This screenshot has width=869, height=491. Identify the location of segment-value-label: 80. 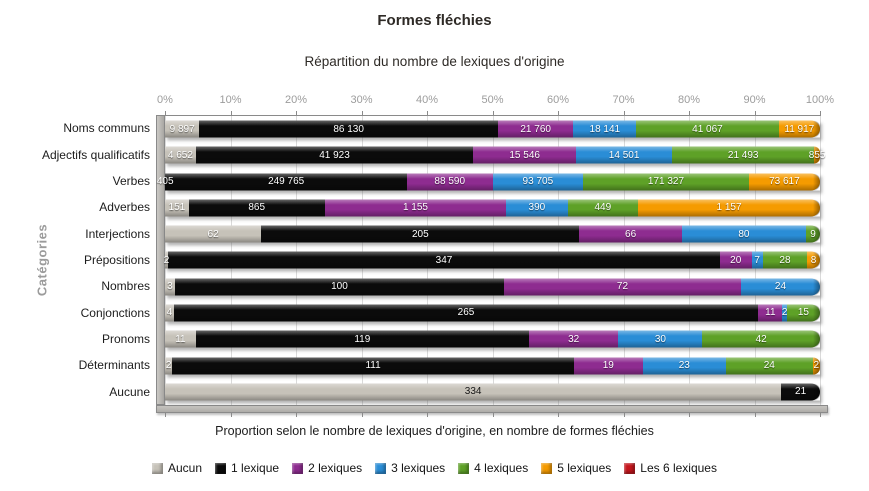
(744, 234).